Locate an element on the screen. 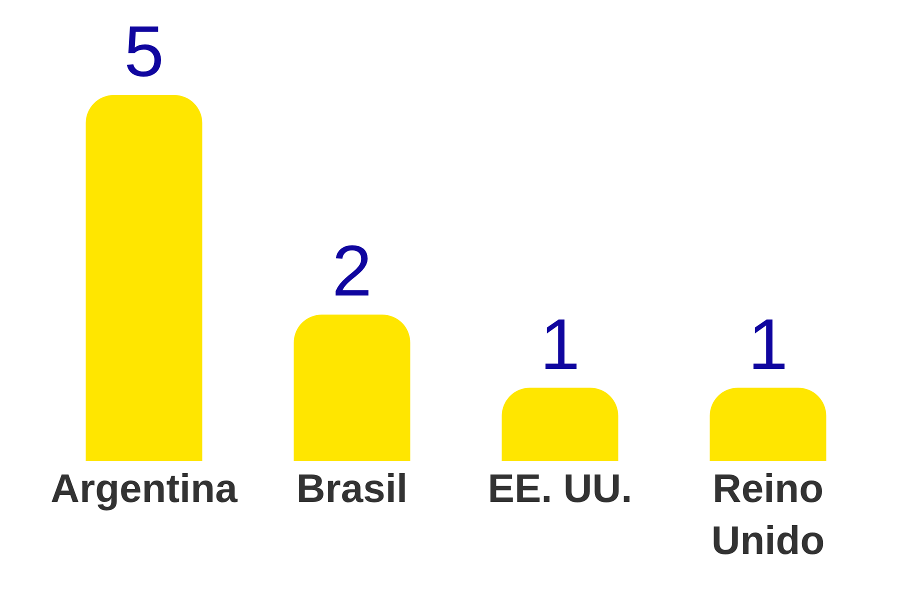  x-tick-label: Reino Unido is located at coordinates (768, 515).